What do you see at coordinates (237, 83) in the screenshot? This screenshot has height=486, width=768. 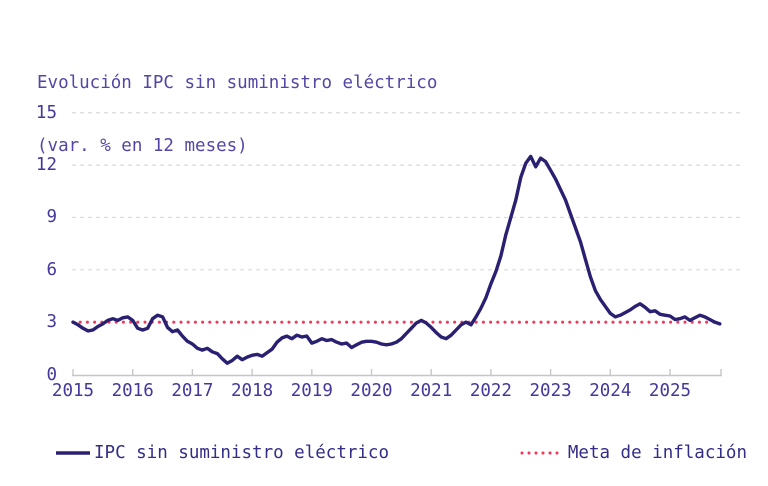 I see `chart-title-line1: Evolución IPC sin suministro eléctrico` at bounding box center [237, 83].